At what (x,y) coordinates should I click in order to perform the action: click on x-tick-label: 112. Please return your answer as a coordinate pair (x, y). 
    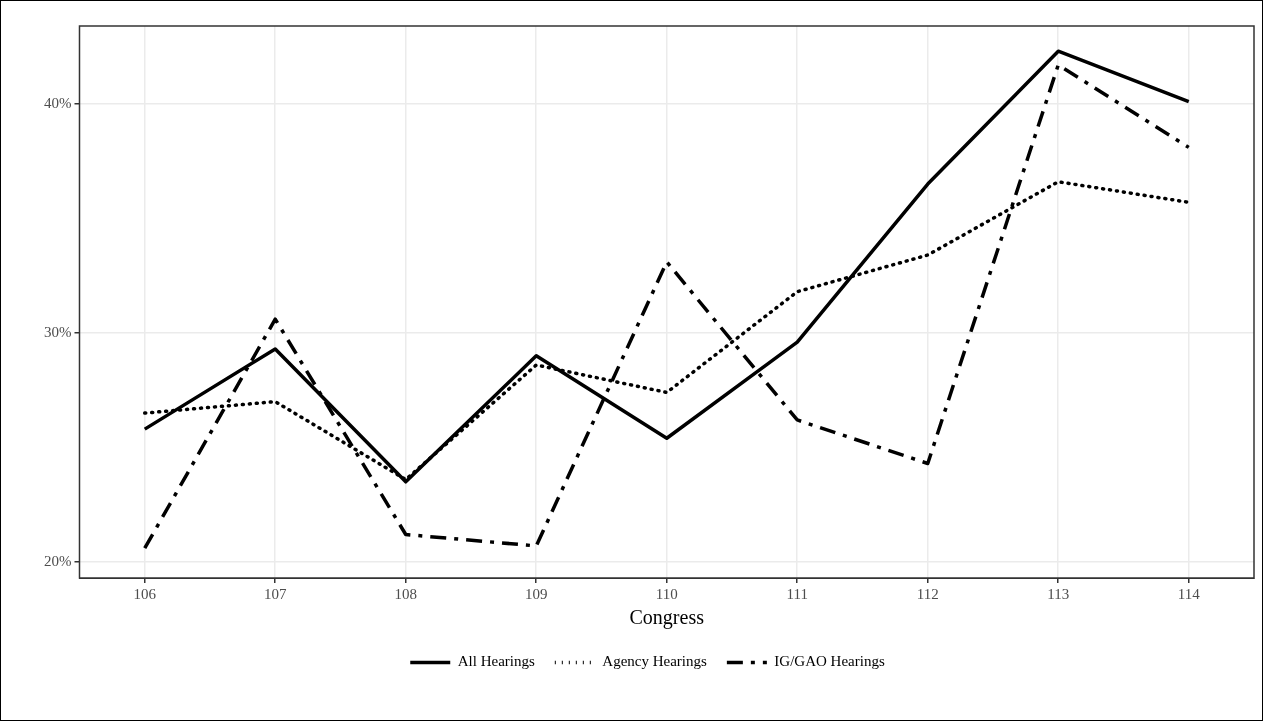
    Looking at the image, I should click on (927, 593).